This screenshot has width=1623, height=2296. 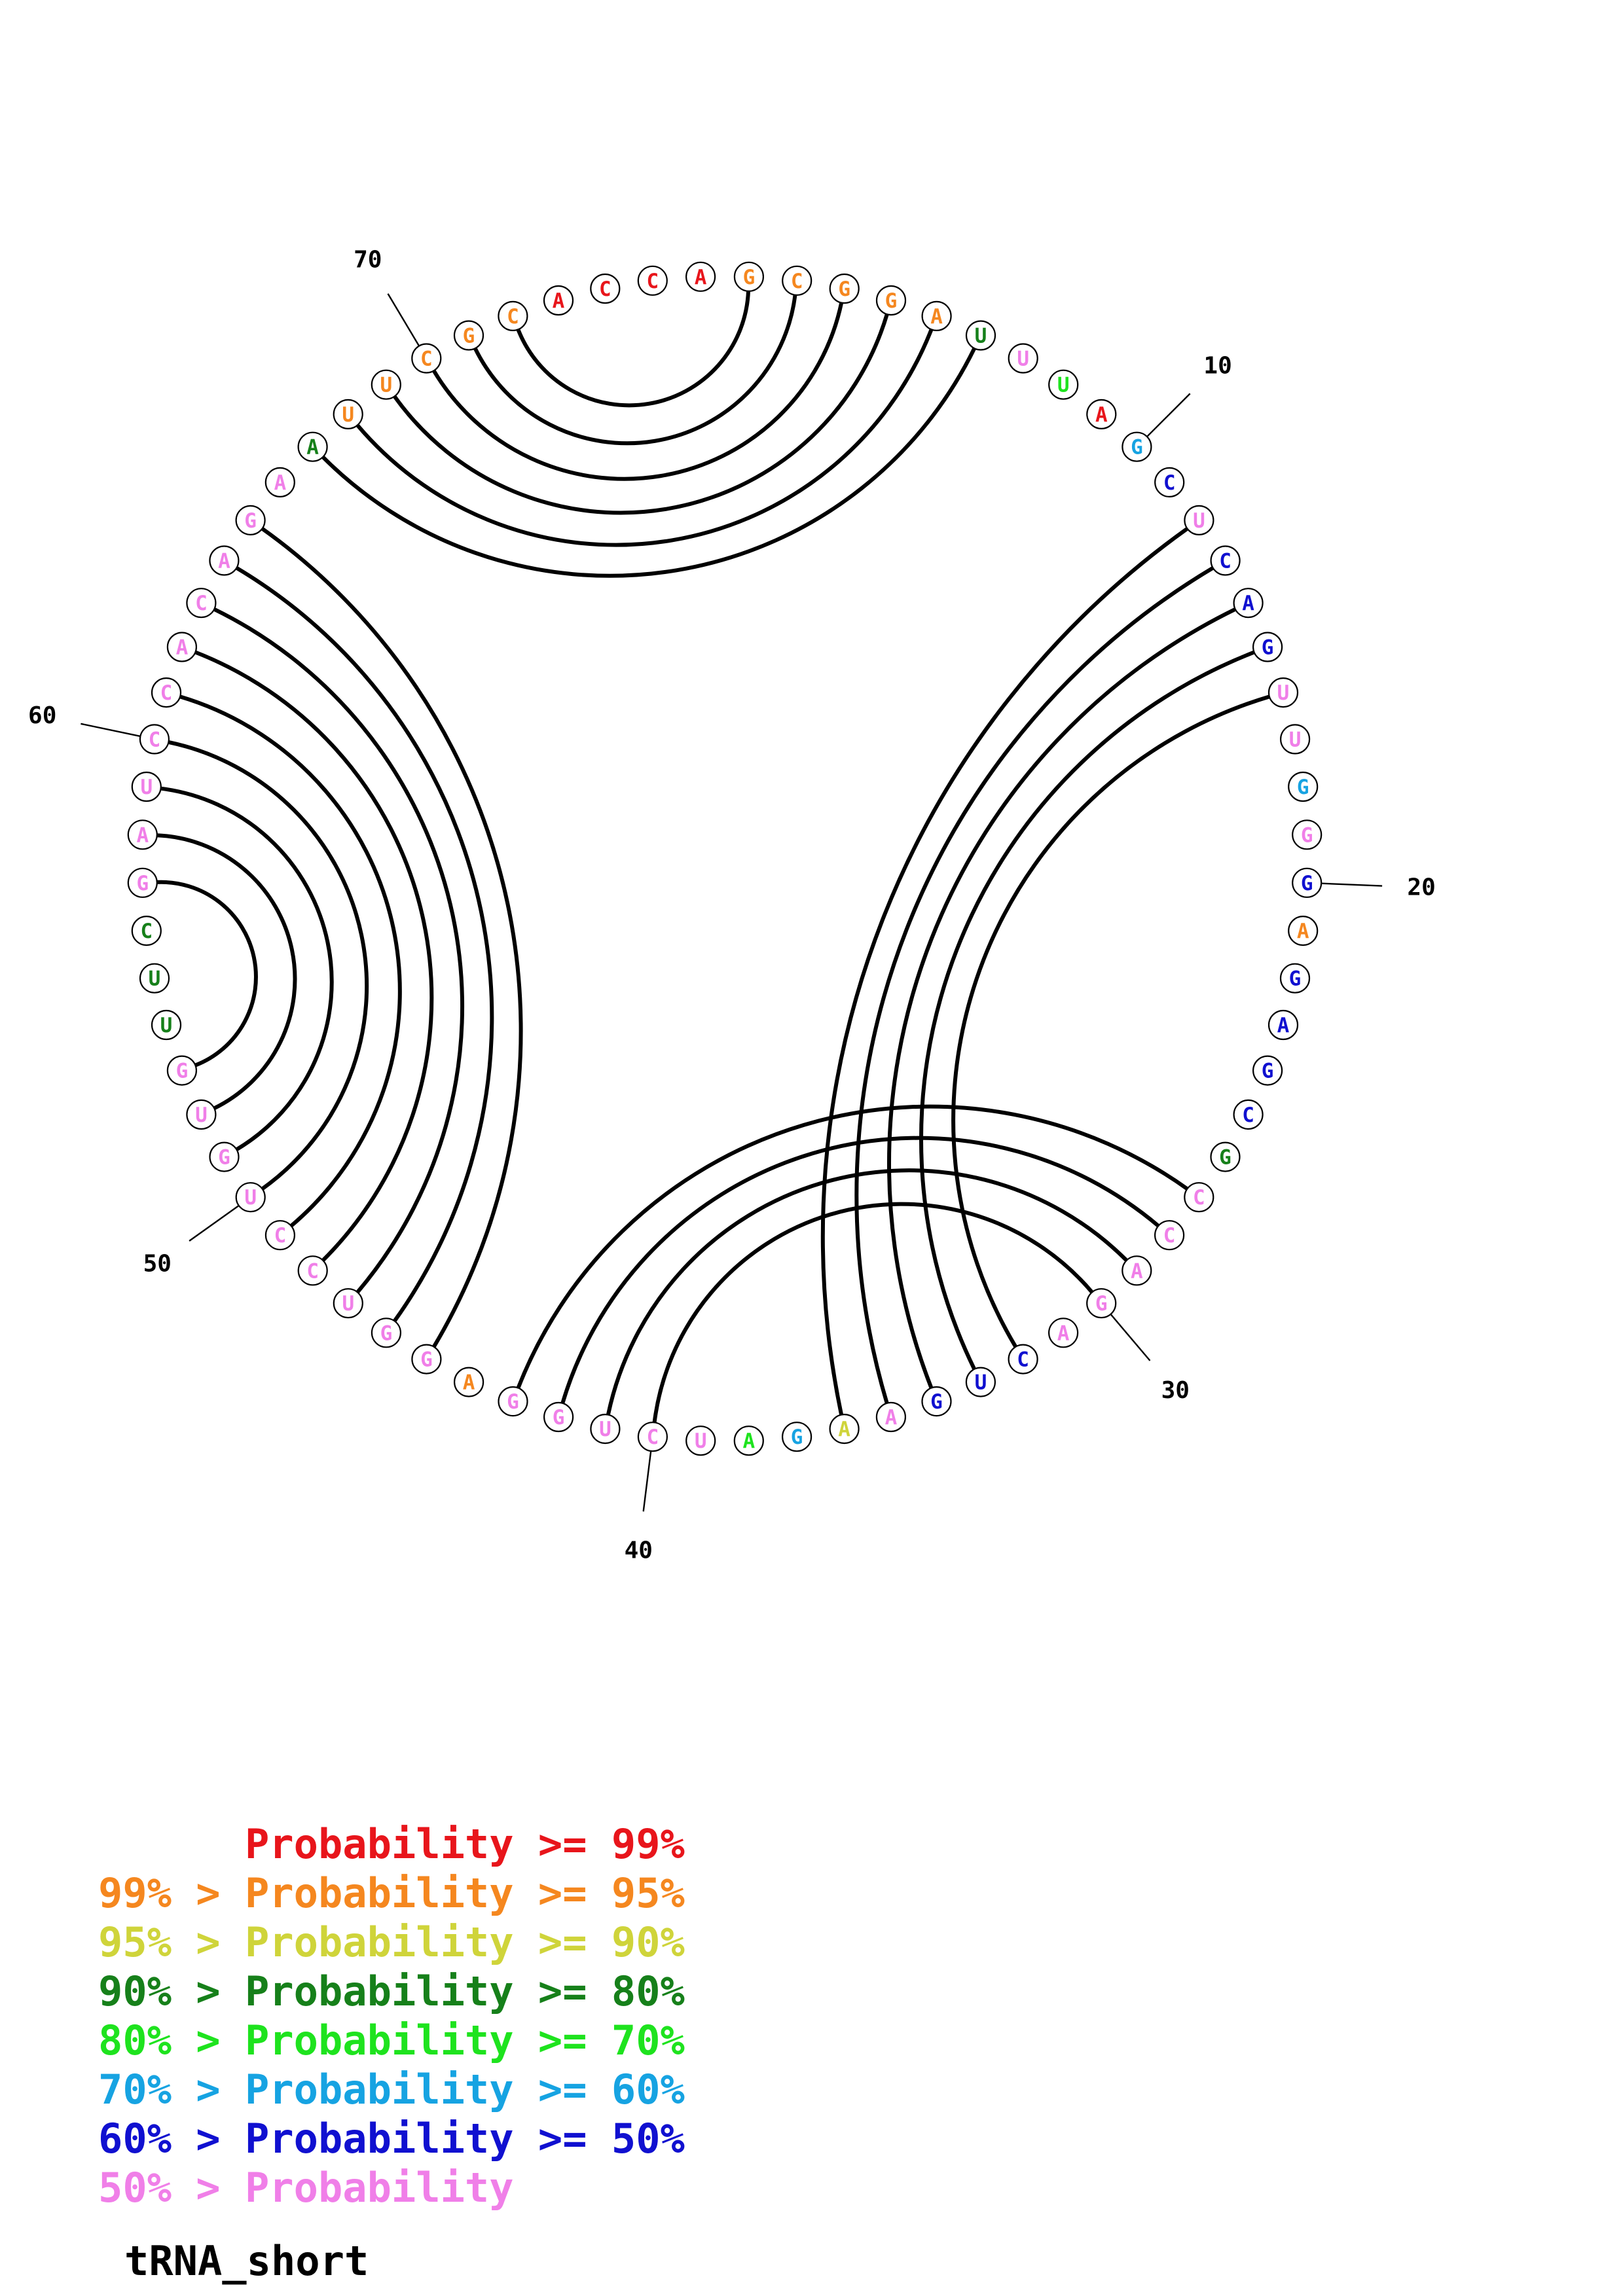 I want to click on nucleotide-66: A, so click(x=279, y=482).